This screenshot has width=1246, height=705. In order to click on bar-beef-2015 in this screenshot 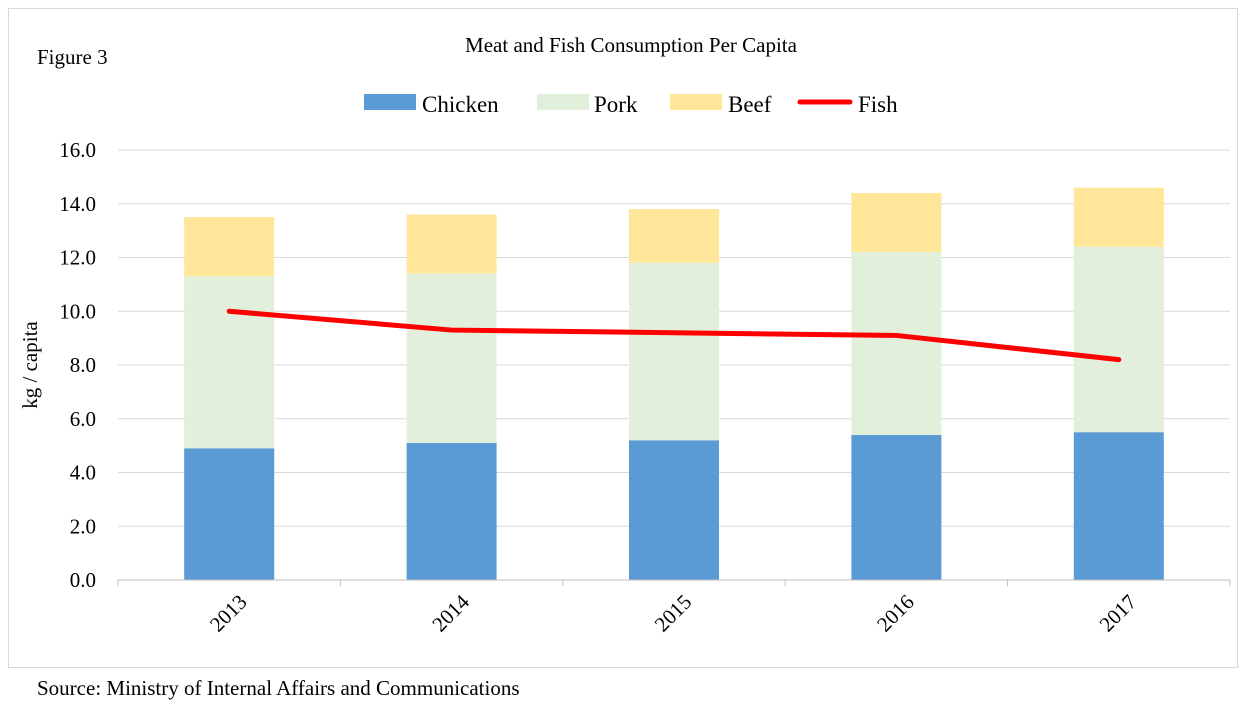, I will do `click(674, 236)`.